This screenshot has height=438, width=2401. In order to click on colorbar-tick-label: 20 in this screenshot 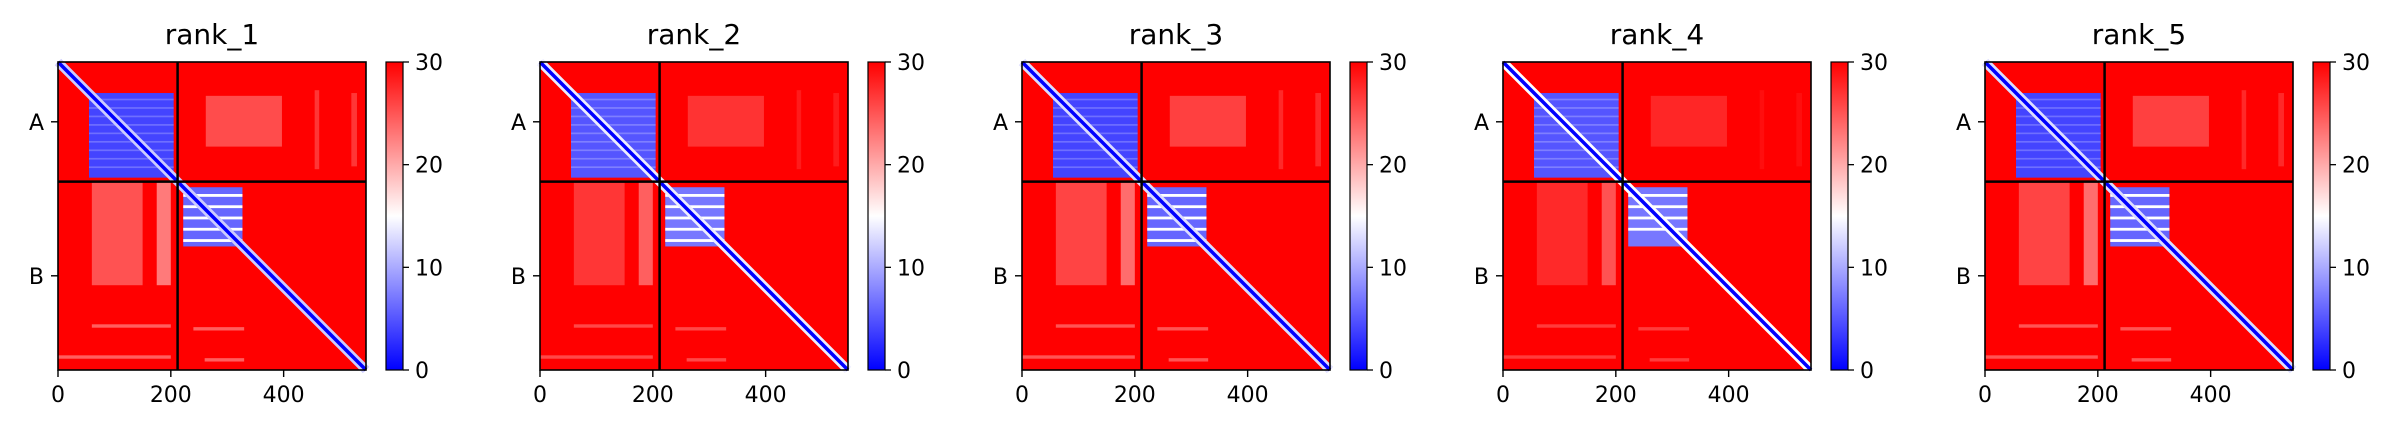, I will do `click(1393, 166)`.